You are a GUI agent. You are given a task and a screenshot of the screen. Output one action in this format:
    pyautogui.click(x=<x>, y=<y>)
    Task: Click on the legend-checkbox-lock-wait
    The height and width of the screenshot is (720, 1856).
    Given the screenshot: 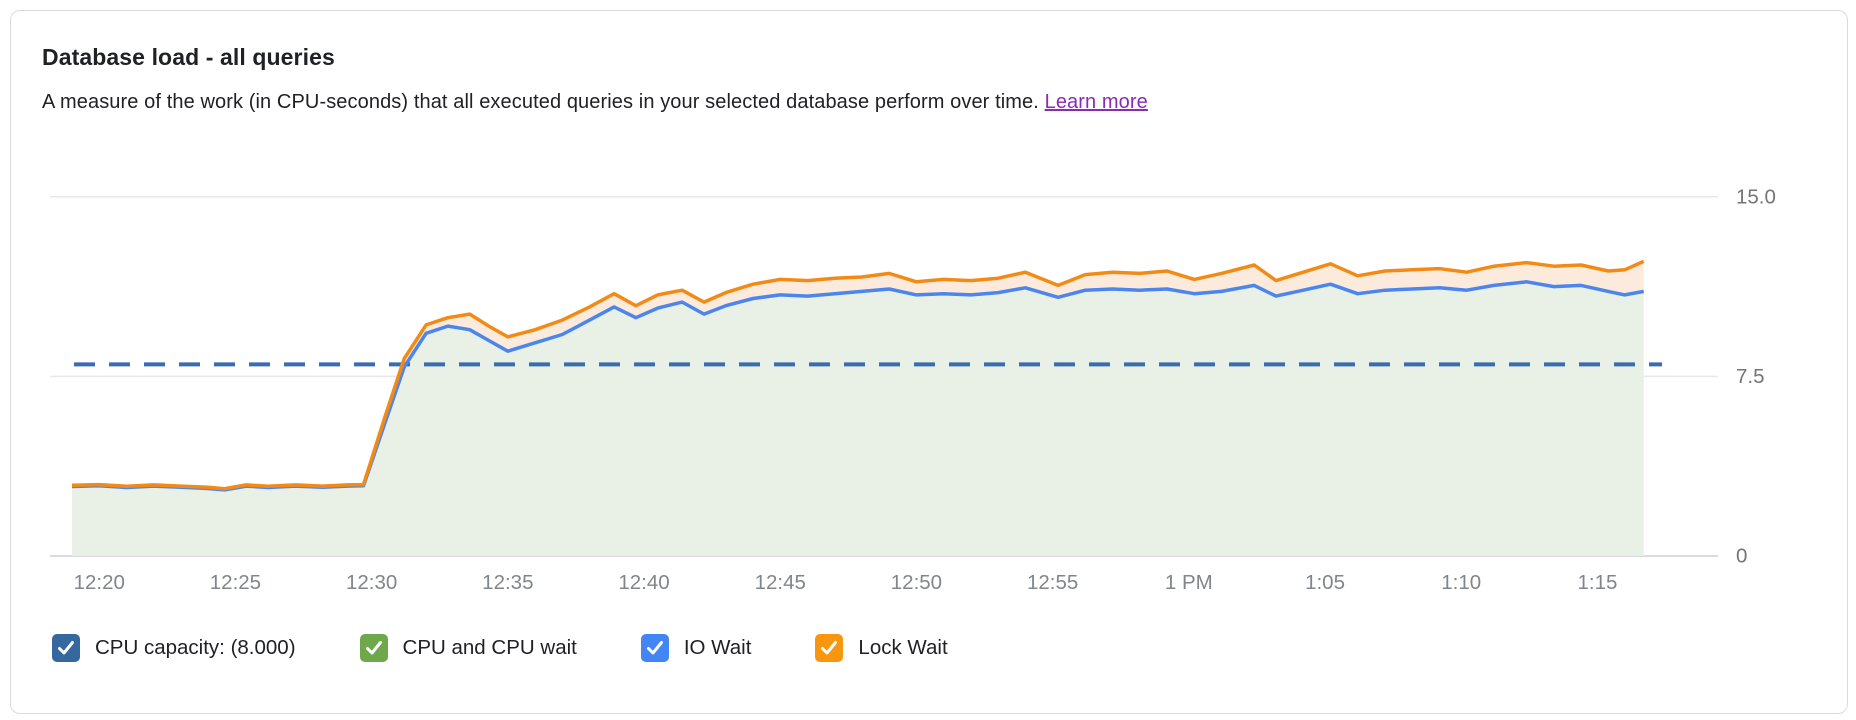 What is the action you would take?
    pyautogui.click(x=829, y=648)
    